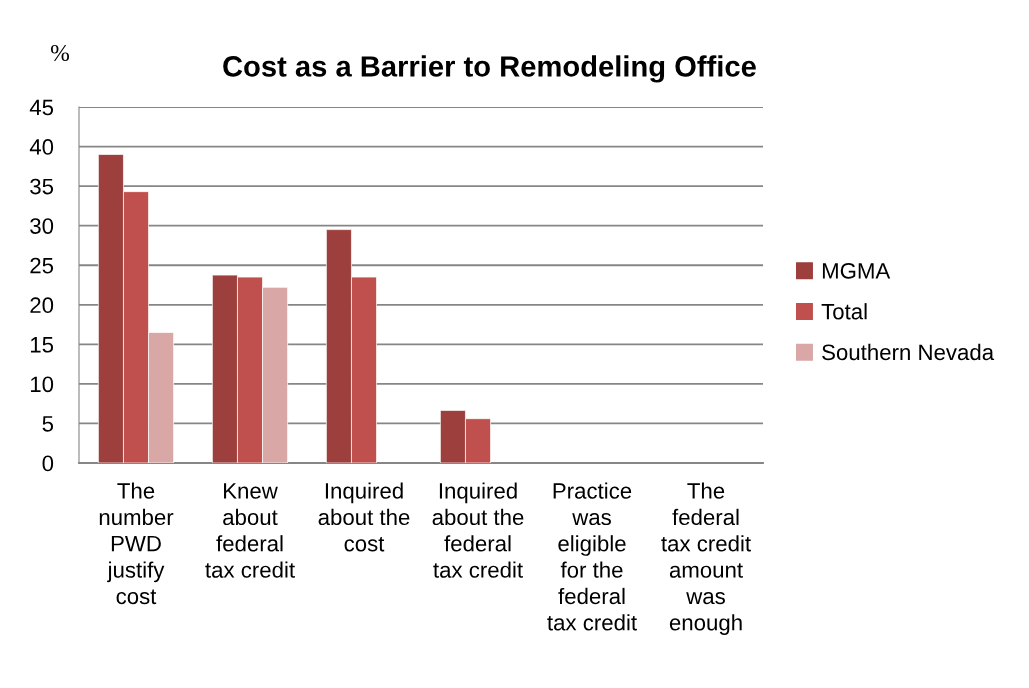 The height and width of the screenshot is (688, 1029). What do you see at coordinates (42, 305) in the screenshot?
I see `y-tick-label: 20` at bounding box center [42, 305].